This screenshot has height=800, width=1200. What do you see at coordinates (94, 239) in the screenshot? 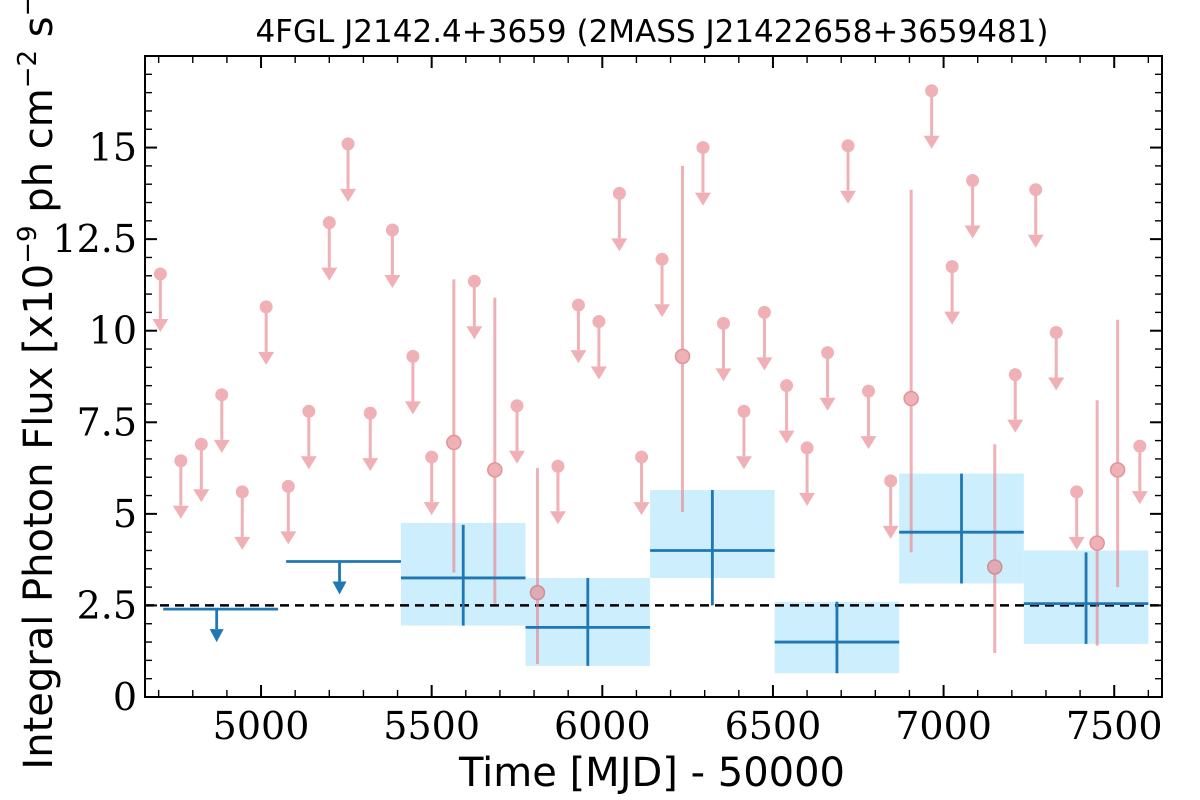
I see `y-tick-label: 12.5` at bounding box center [94, 239].